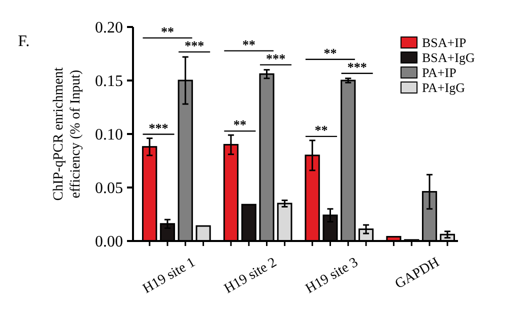 The height and width of the screenshot is (320, 522). I want to click on y-tick-label: 0.20, so click(109, 28).